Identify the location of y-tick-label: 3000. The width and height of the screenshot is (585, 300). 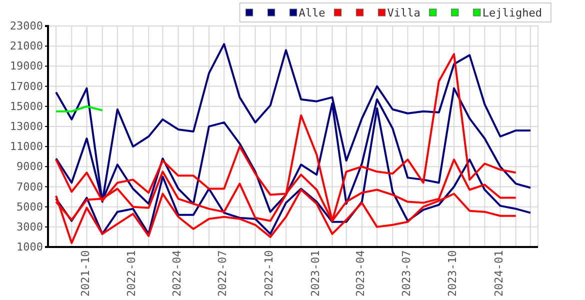
(29, 227).